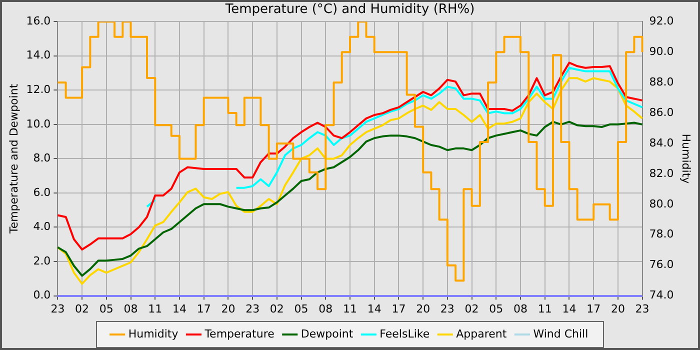 Image resolution: width=700 pixels, height=350 pixels. Describe the element at coordinates (42, 227) in the screenshot. I see `y-tick-label: 4.0` at that location.